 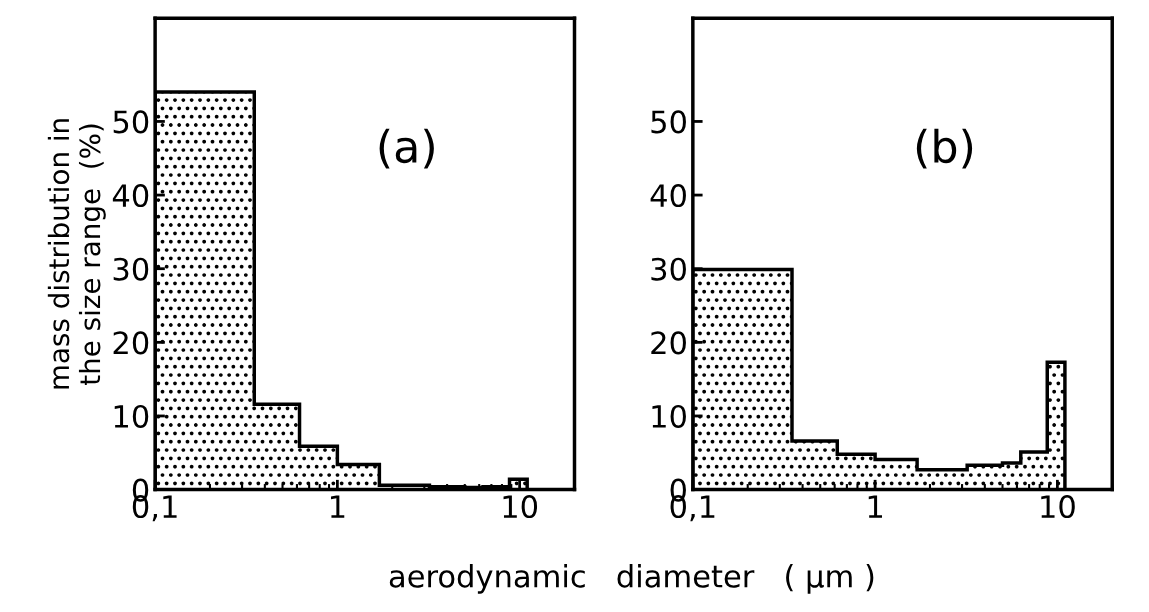 I want to click on y-axis-title: mass distribution in the size range (%), so click(x=76, y=254).